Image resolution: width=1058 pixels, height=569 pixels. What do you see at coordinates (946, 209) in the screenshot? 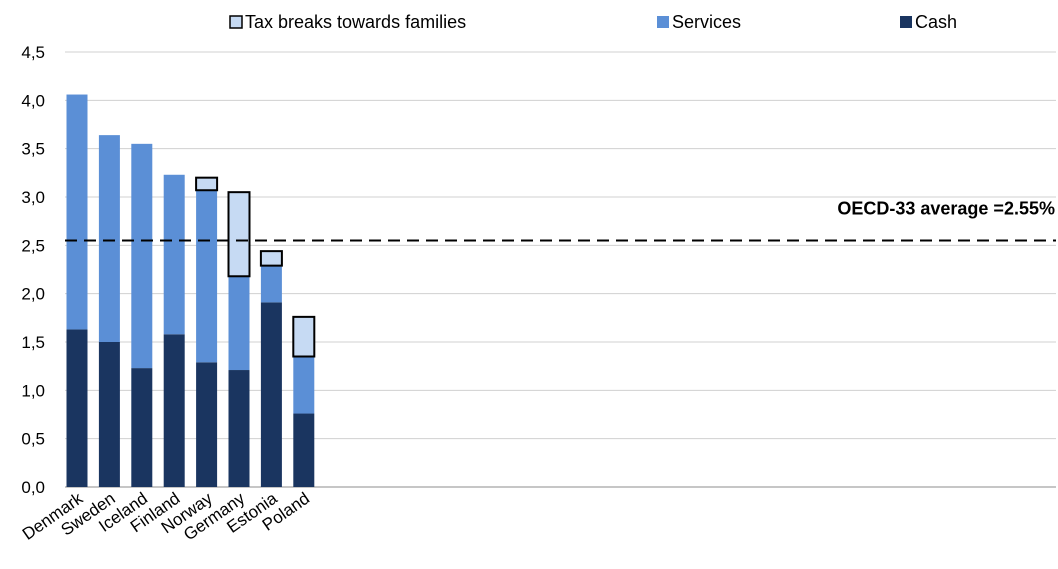
I see `average-label: OECD-33 average =2.55%` at bounding box center [946, 209].